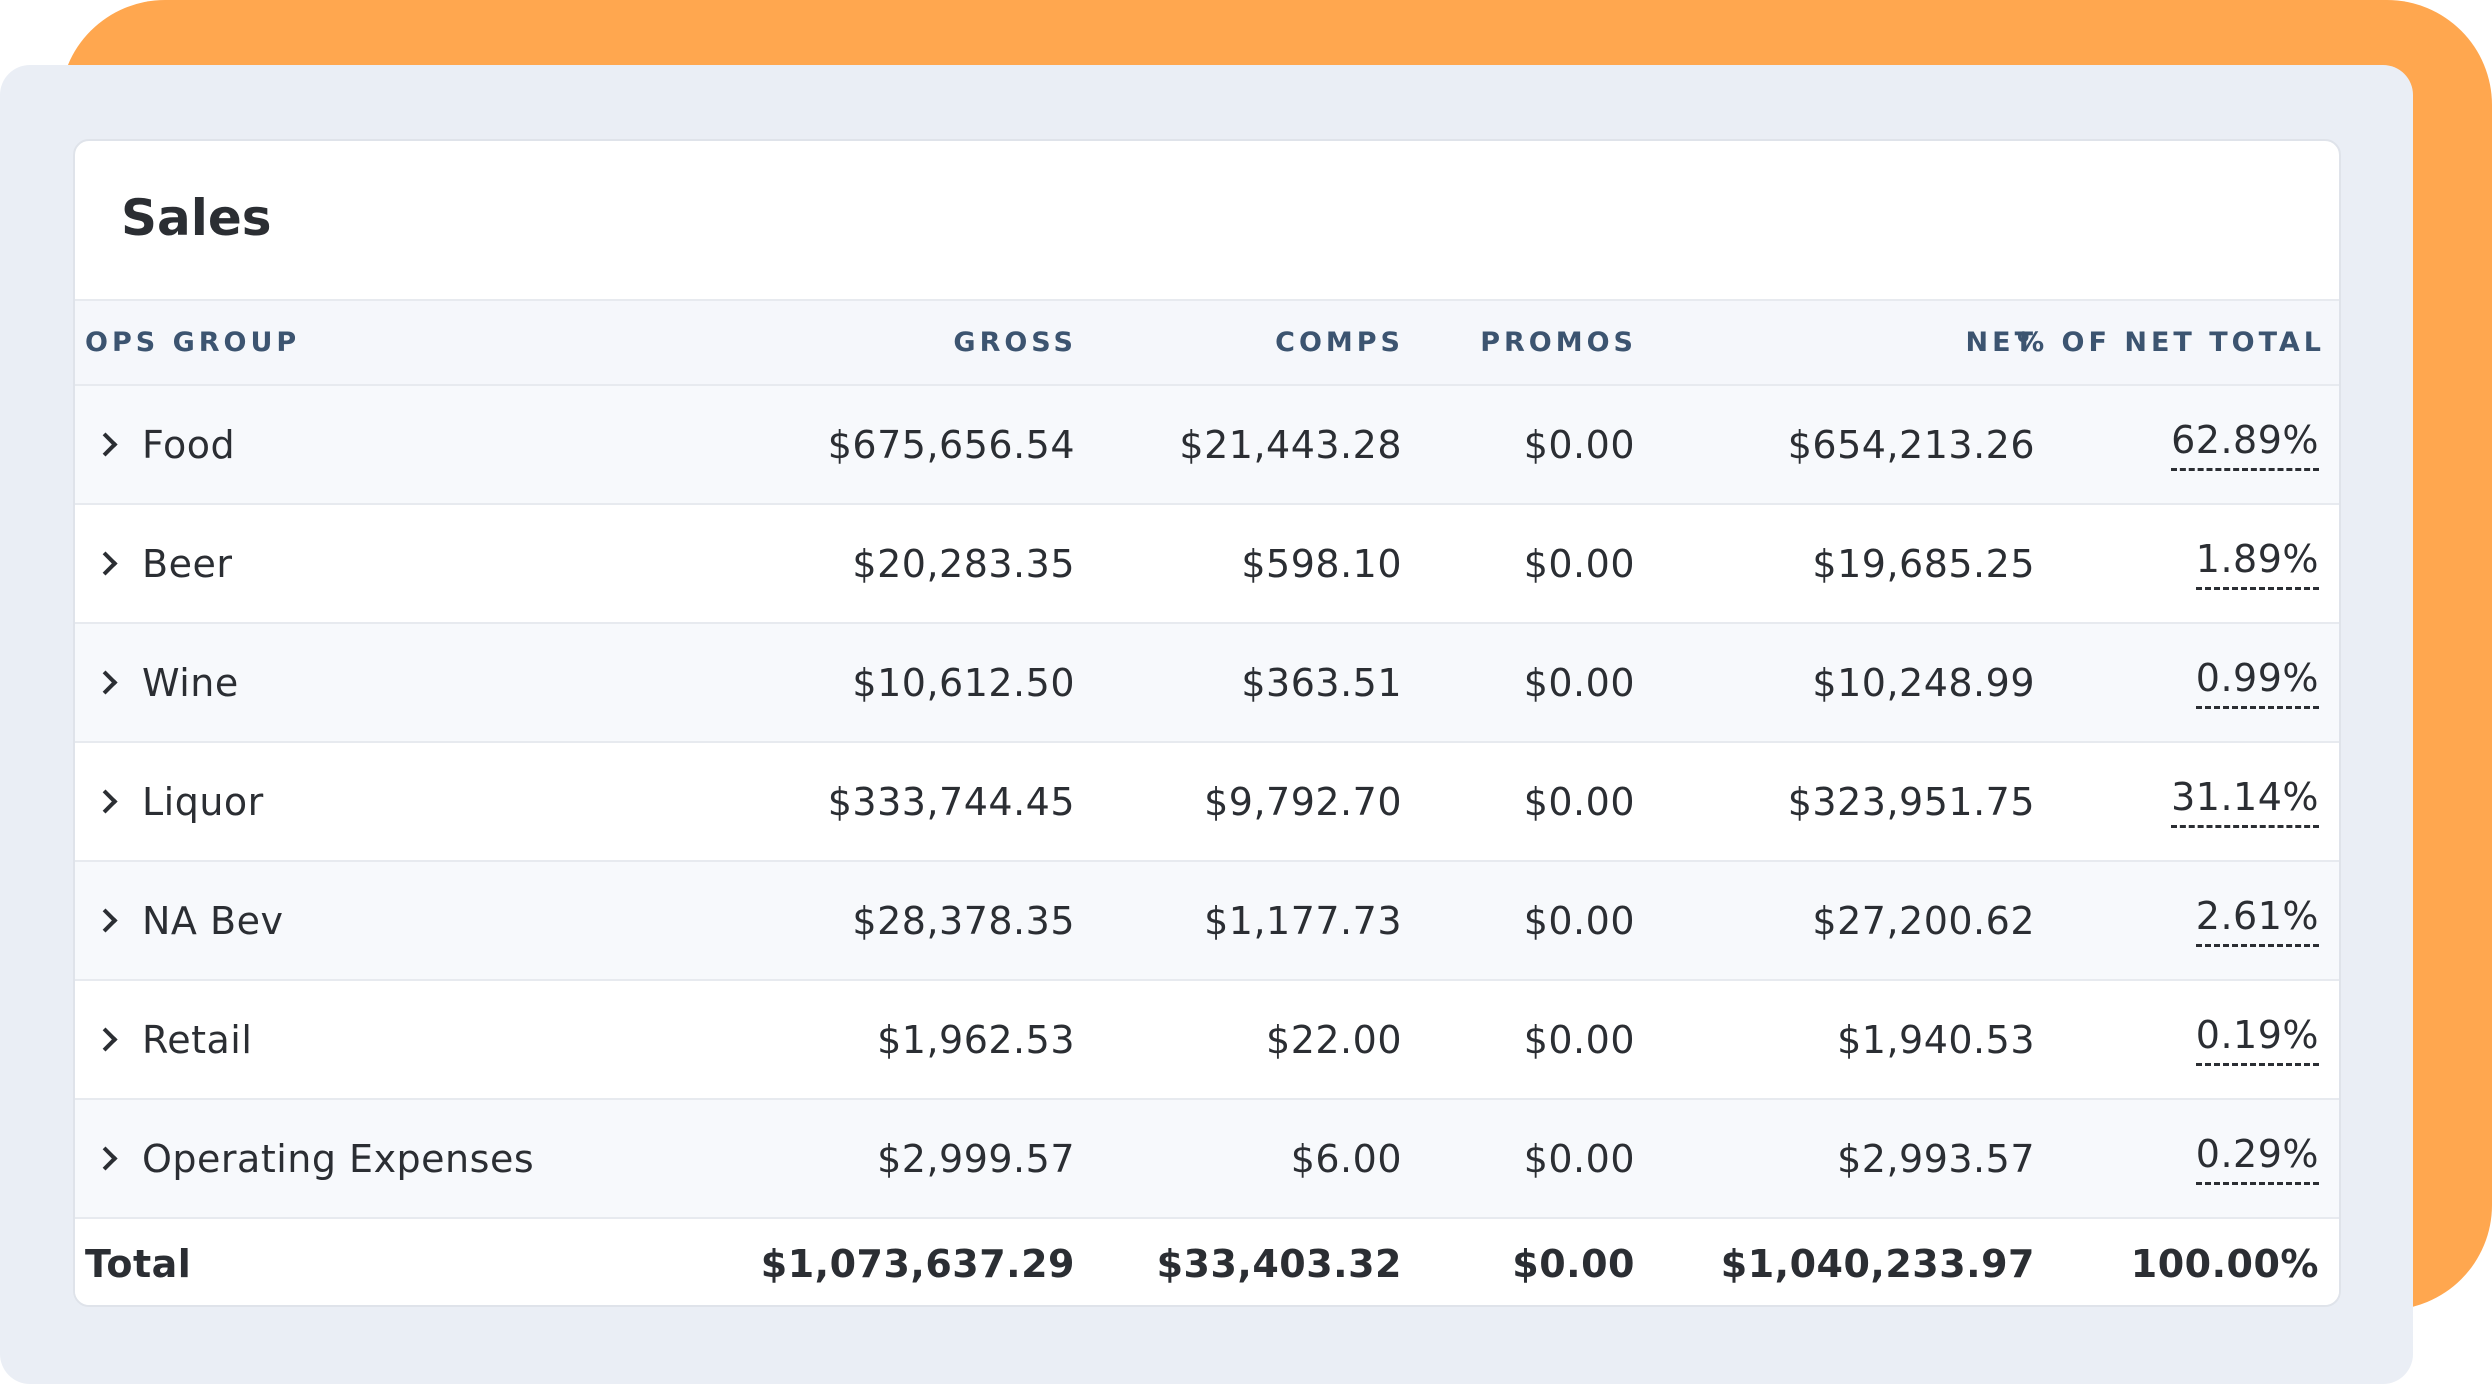 Image resolution: width=2492 pixels, height=1384 pixels. What do you see at coordinates (2177, 1158) in the screenshot?
I see `pct-of-net-total-cell: 0.29%` at bounding box center [2177, 1158].